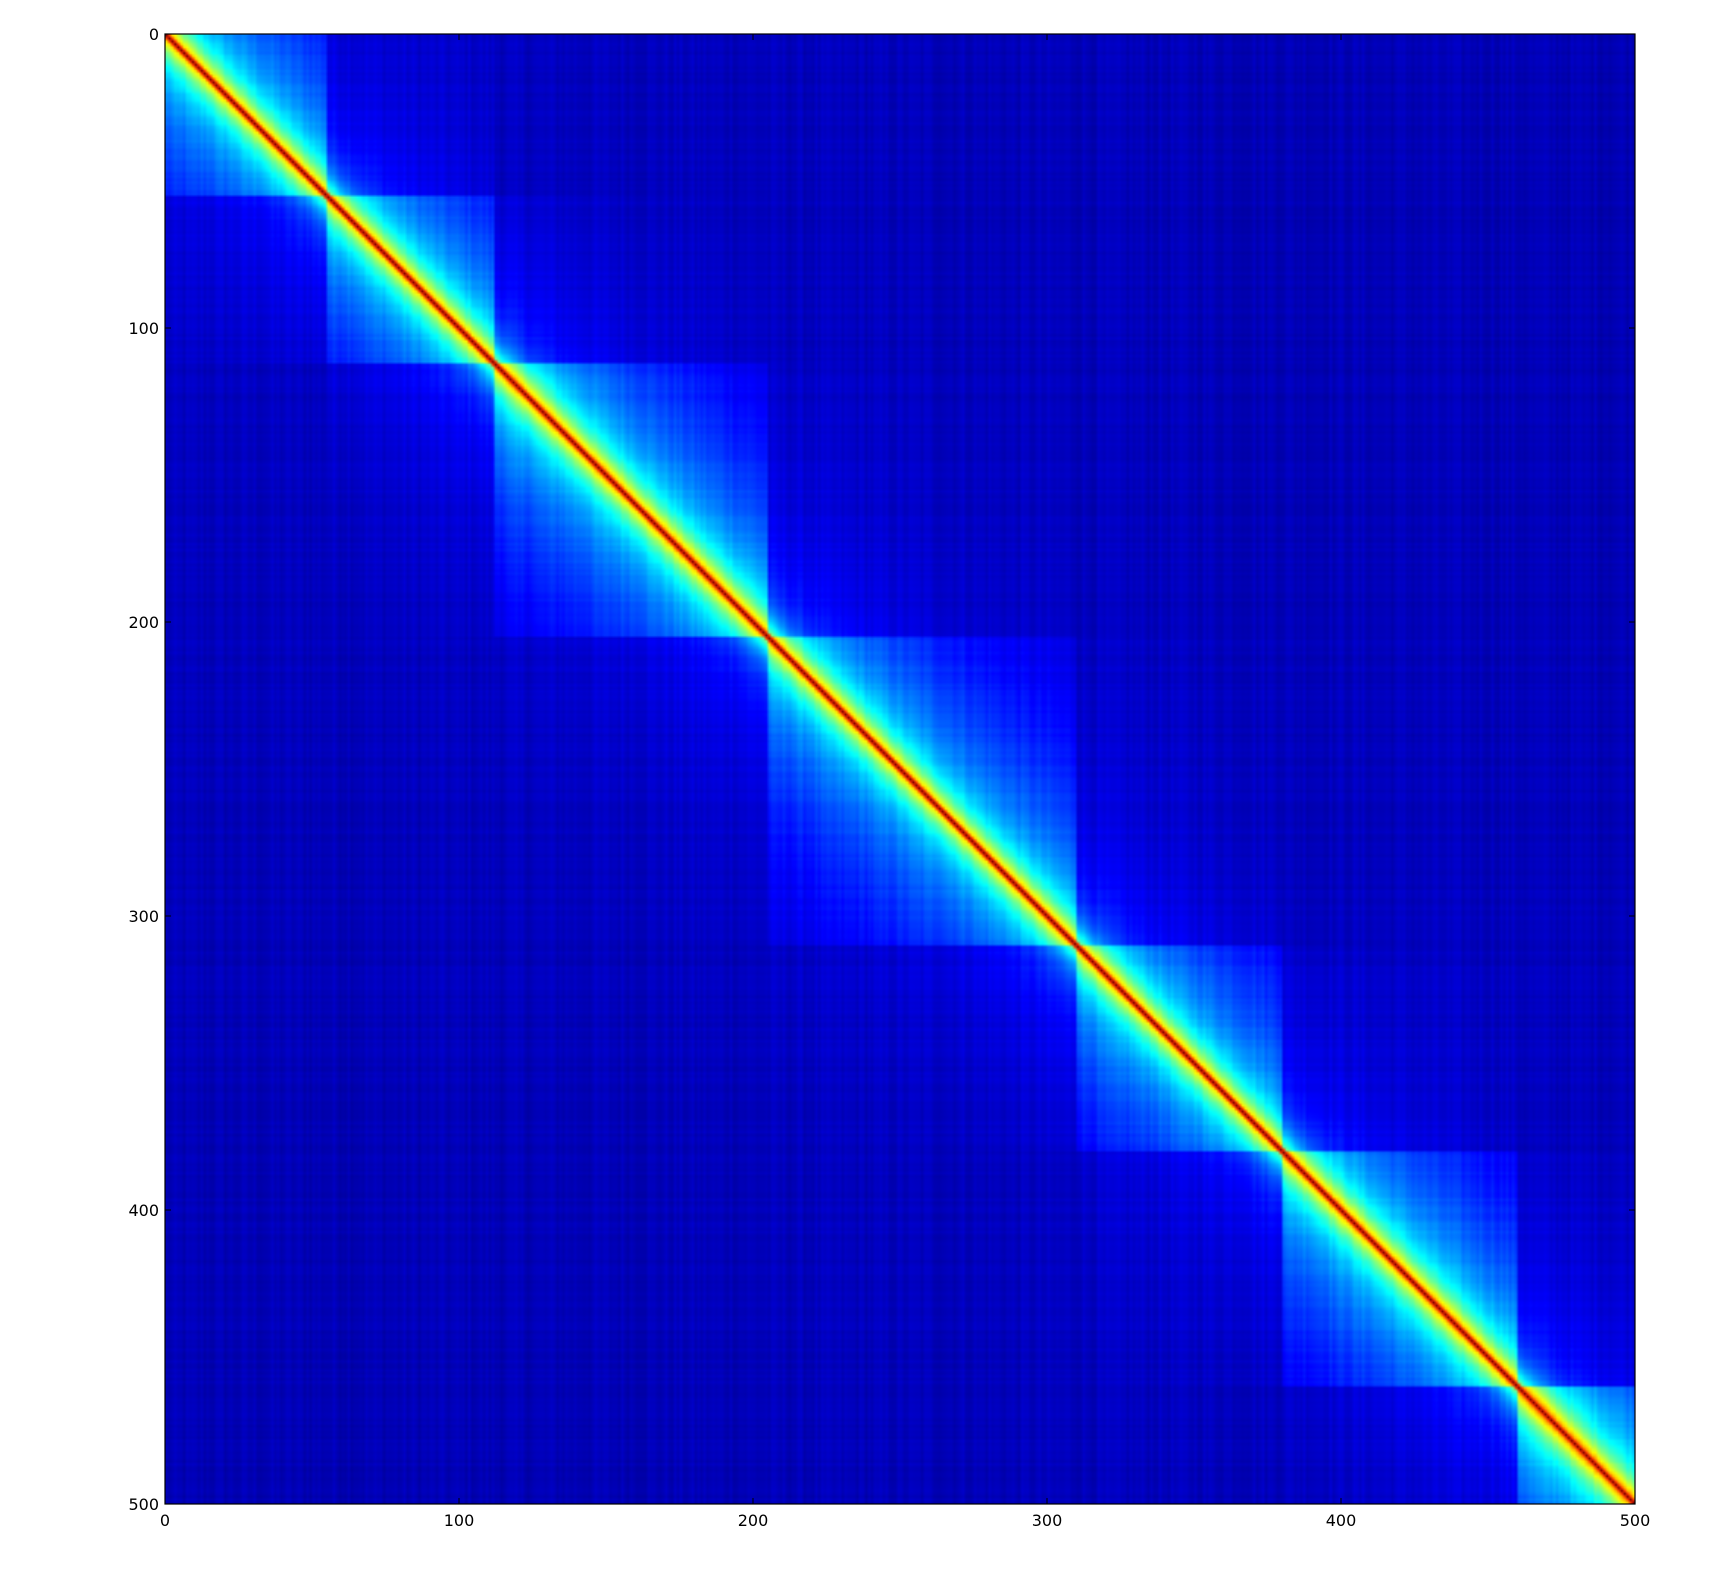 This screenshot has height=1581, width=1717. I want to click on y-axis-tick-labels: 0 100 200 300 400 500, so click(143, 769).